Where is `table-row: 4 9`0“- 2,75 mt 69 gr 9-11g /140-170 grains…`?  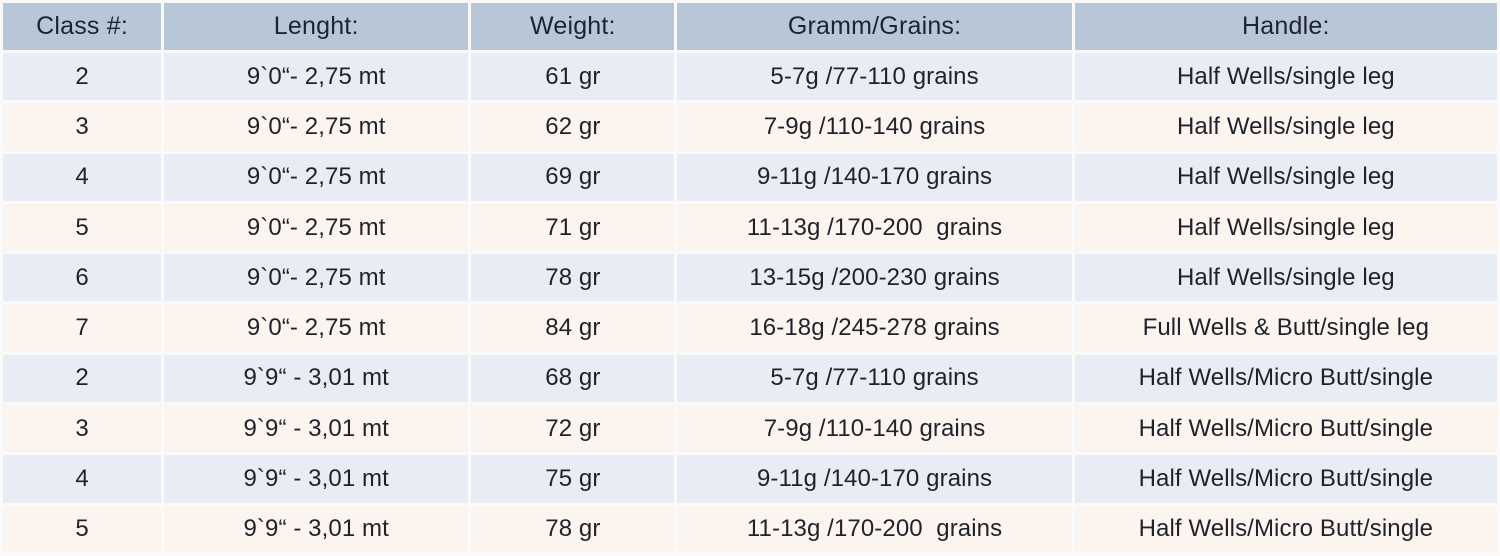 table-row: 4 9`0“- 2,75 mt 69 gr 9-11g /140-170 grains… is located at coordinates (750, 177).